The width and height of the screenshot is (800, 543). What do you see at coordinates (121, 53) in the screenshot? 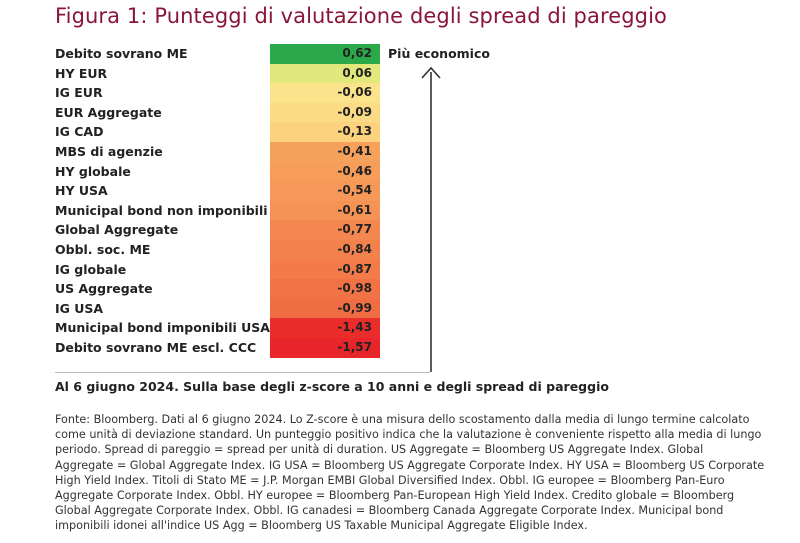
I see `row-label: Debito sovrano ME` at bounding box center [121, 53].